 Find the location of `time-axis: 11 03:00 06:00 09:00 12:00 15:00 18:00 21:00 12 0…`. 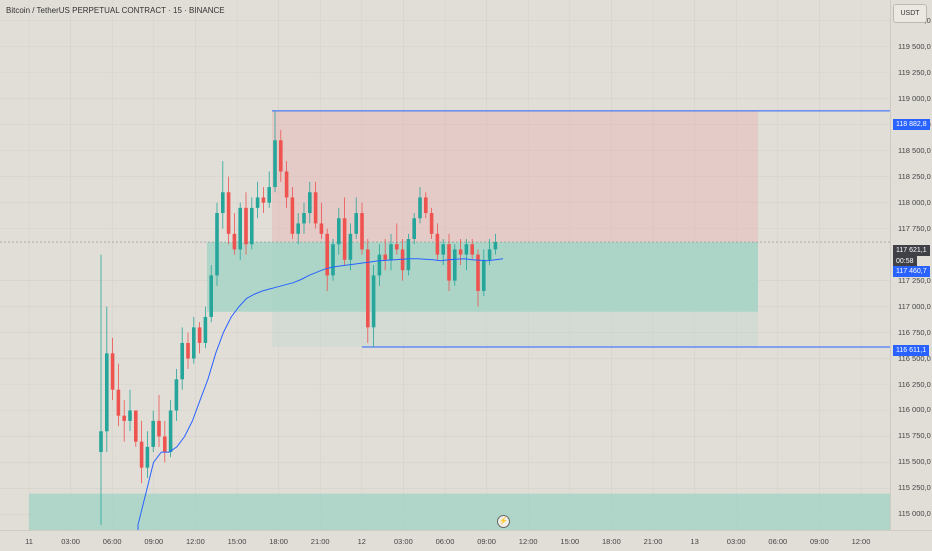

time-axis: 11 03:00 06:00 09:00 12:00 15:00 18:00 21:00 12 0… is located at coordinates (466, 540).